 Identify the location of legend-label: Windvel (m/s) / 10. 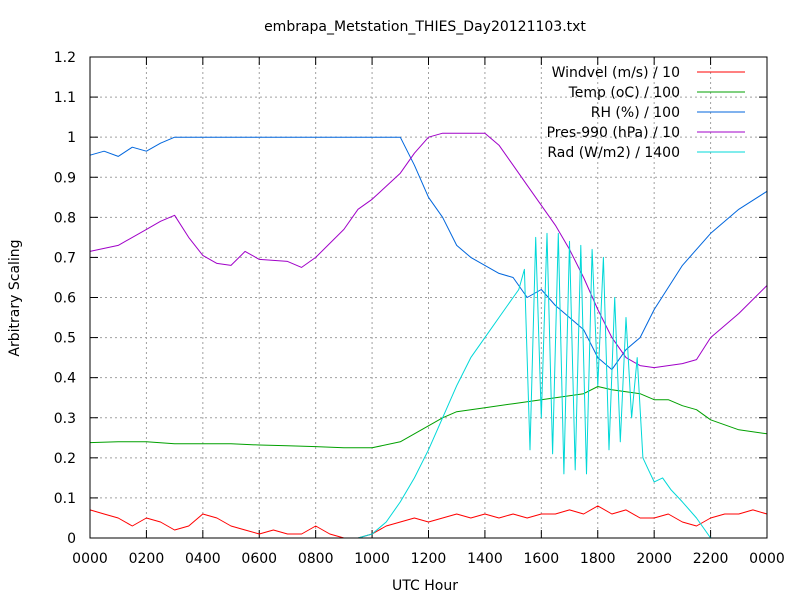
(616, 73).